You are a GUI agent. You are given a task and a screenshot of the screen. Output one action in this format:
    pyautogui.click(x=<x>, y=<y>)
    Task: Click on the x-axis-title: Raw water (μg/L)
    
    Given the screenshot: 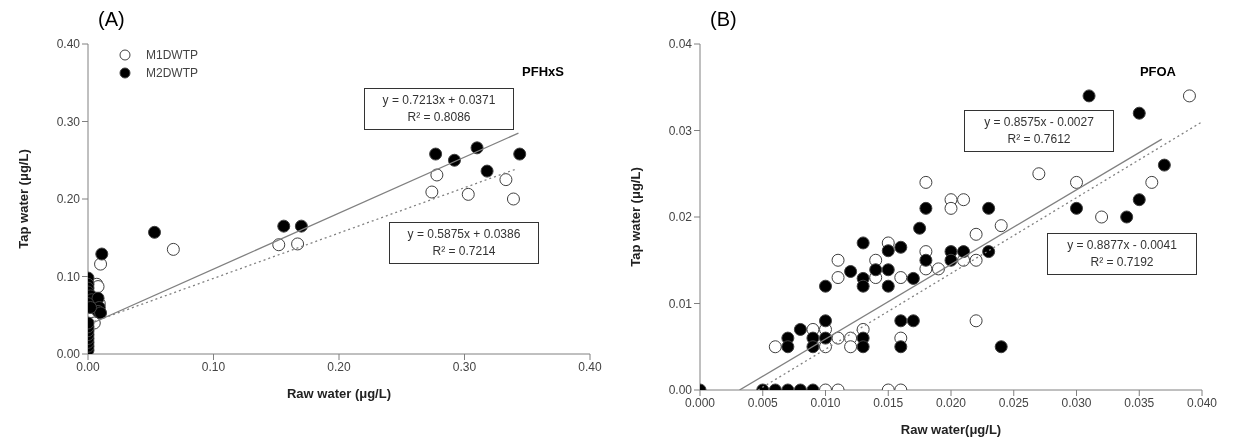 What is the action you would take?
    pyautogui.click(x=339, y=393)
    